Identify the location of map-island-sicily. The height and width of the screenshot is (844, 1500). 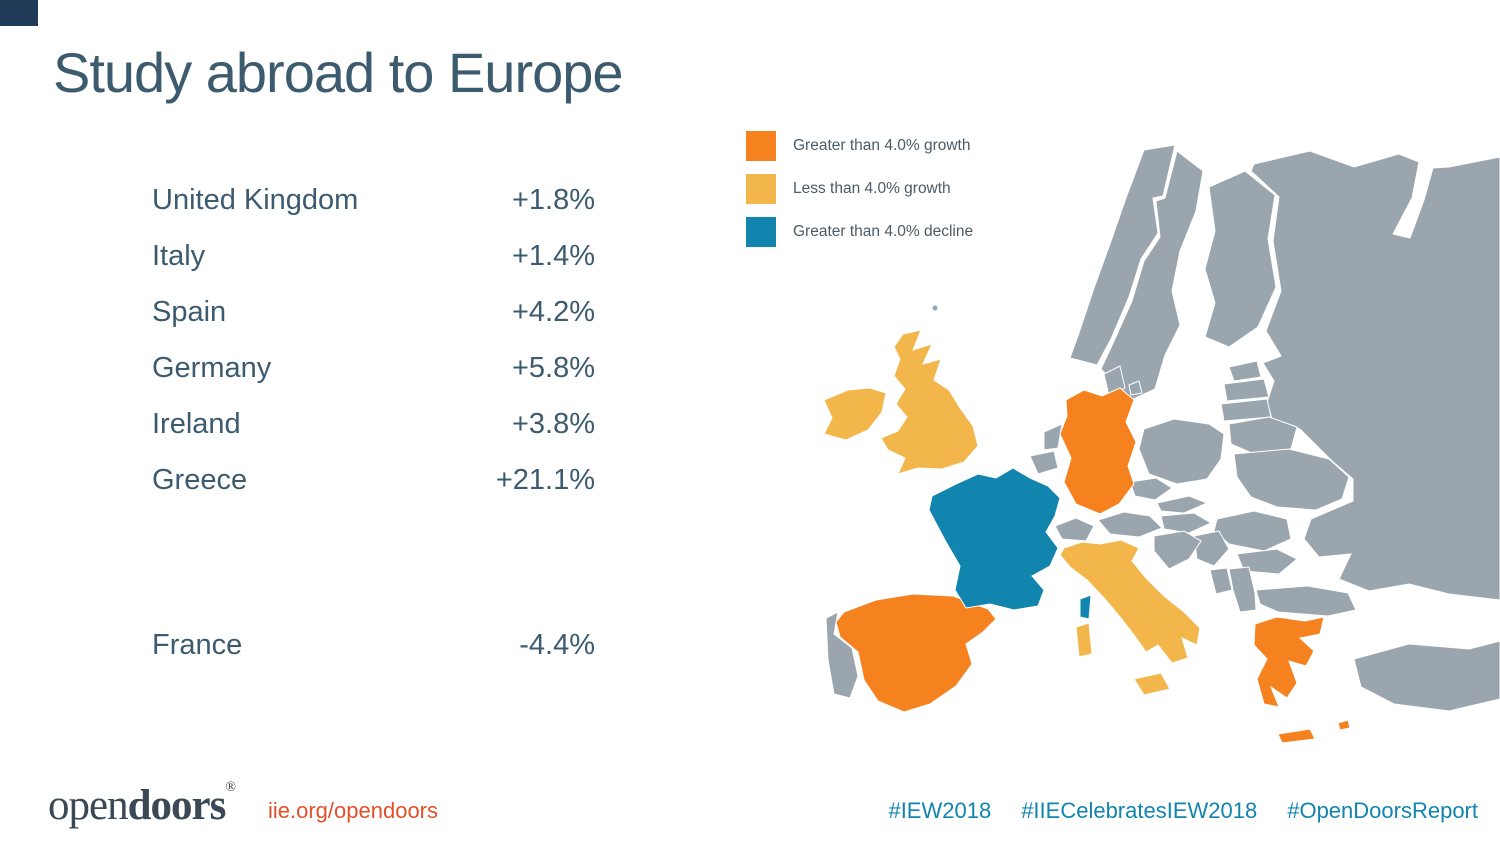
(1152, 684).